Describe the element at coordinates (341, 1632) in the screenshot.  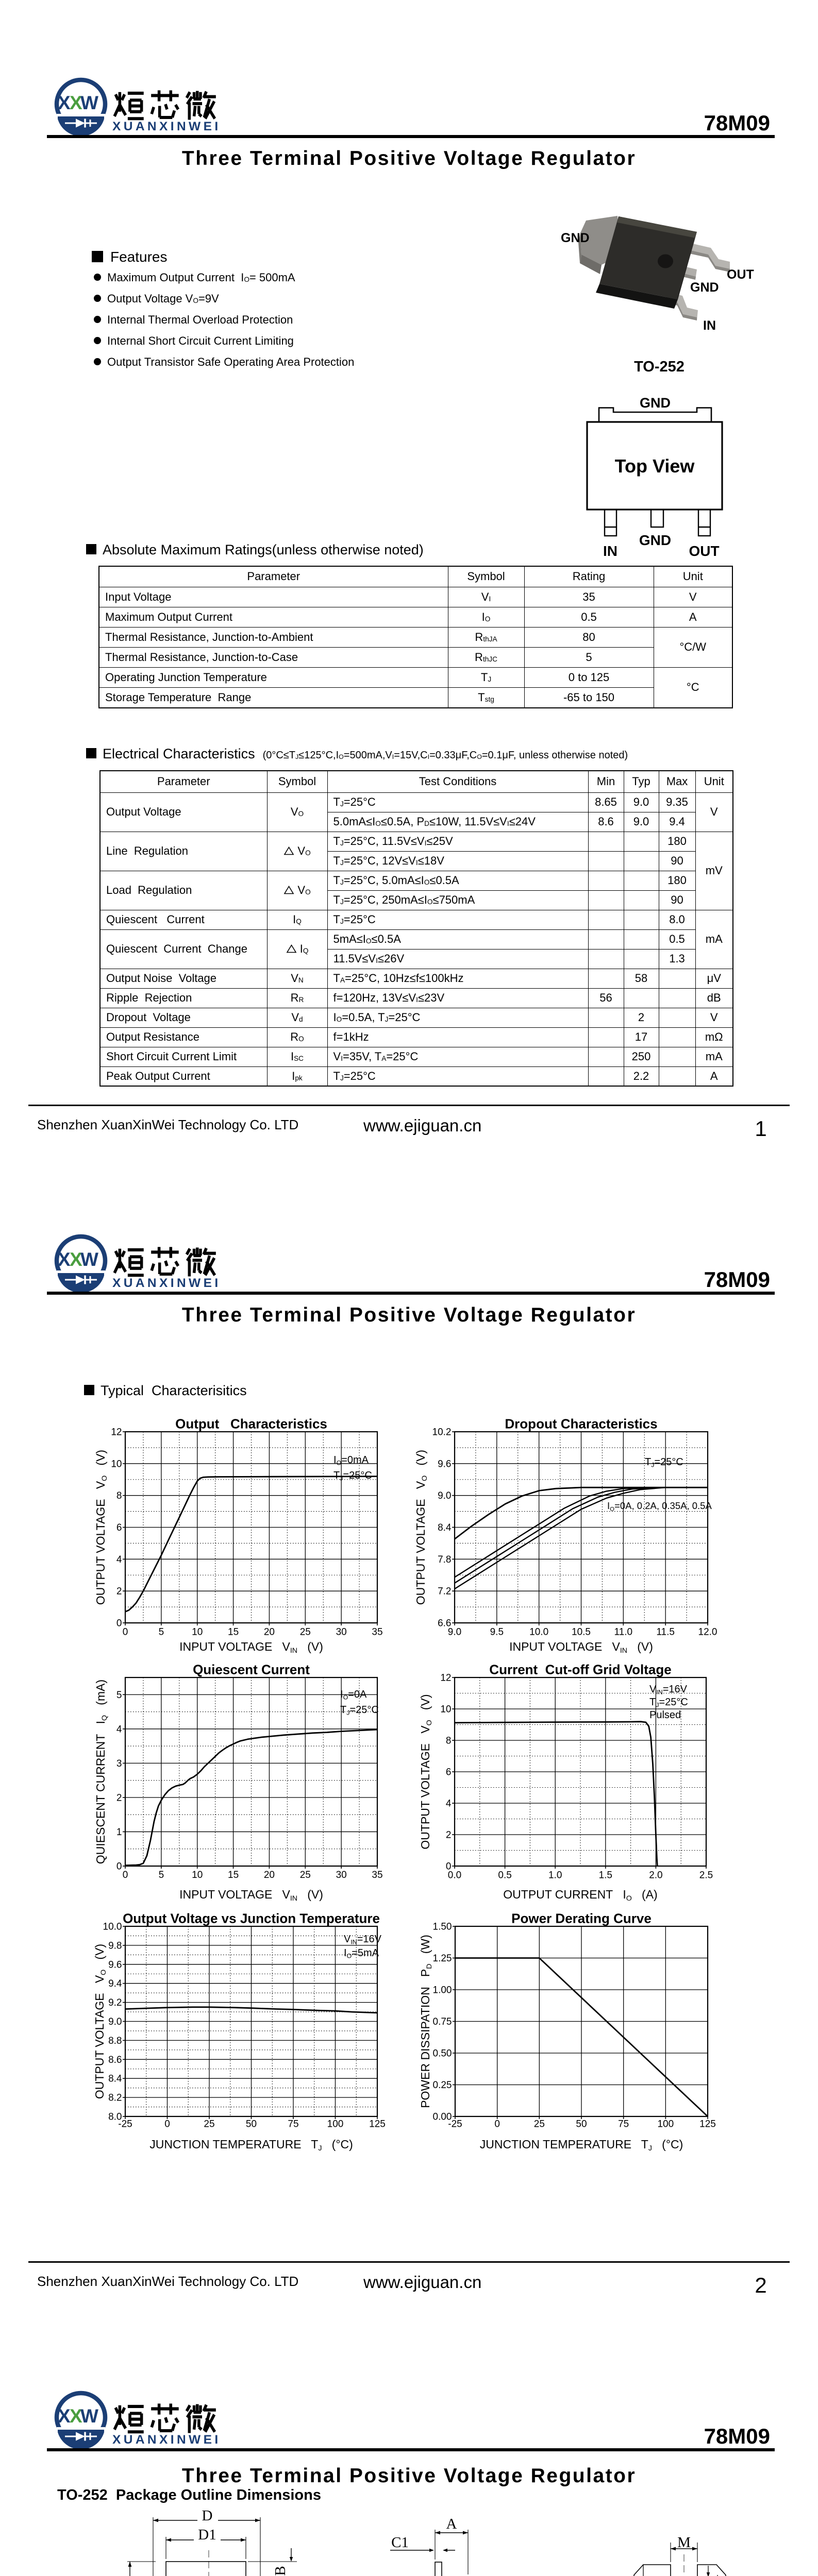
I see `svg-text: 30` at that location.